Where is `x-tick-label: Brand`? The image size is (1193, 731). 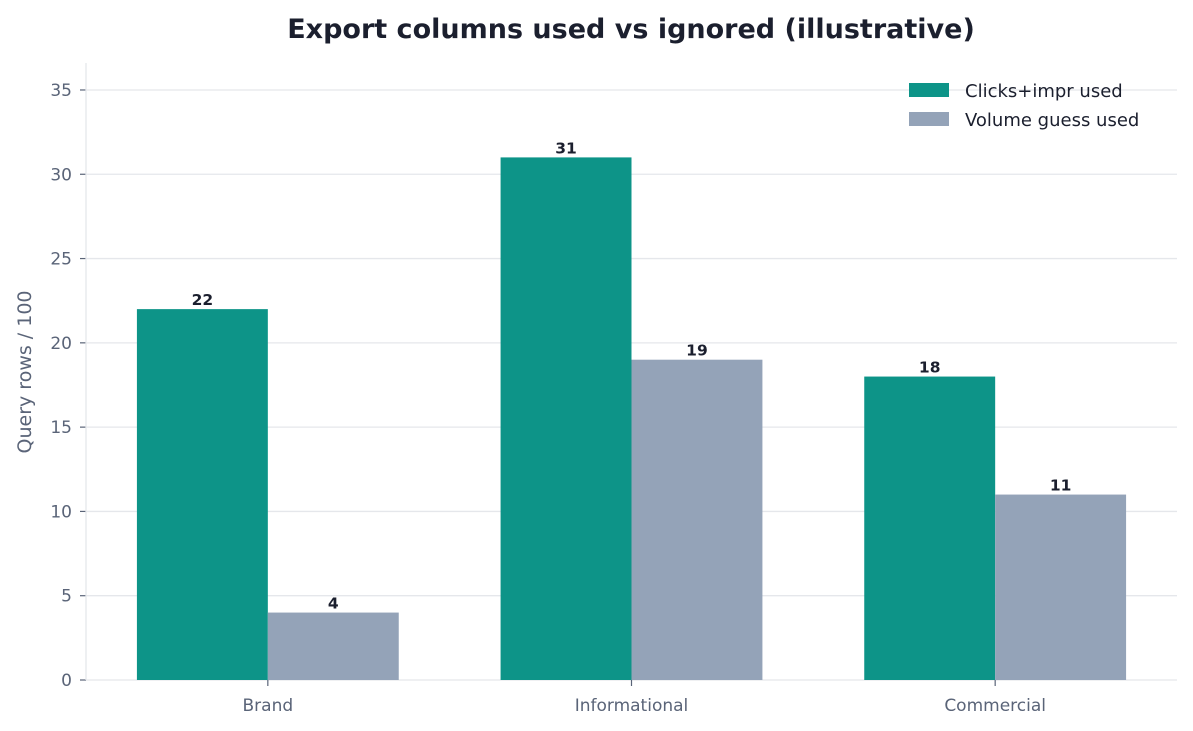 x-tick-label: Brand is located at coordinates (268, 706).